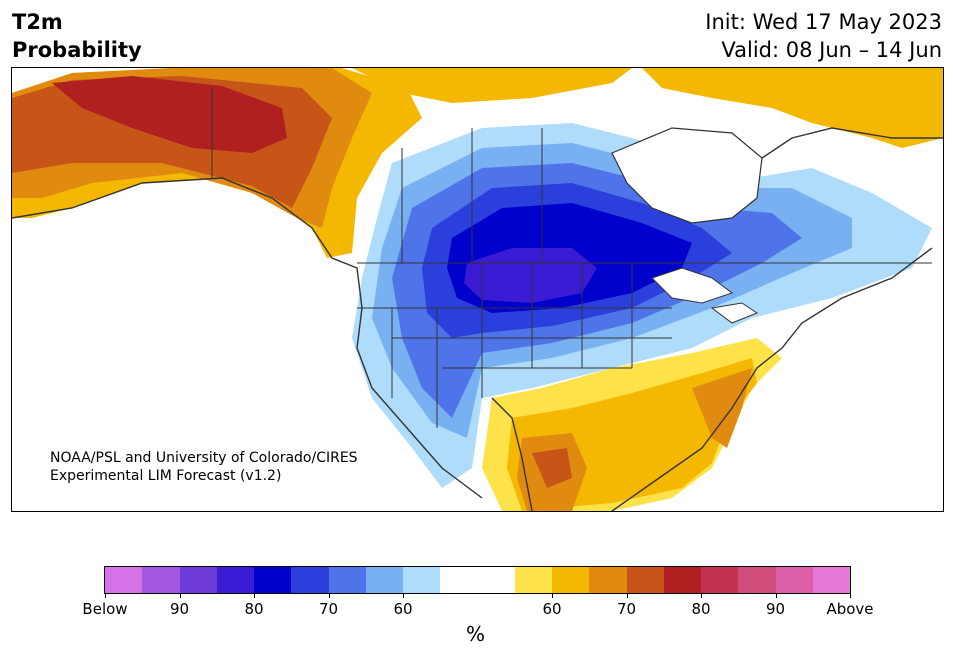 This screenshot has width=953, height=659. Describe the element at coordinates (792, 108) in the screenshot. I see `warm-region-northeast` at that location.